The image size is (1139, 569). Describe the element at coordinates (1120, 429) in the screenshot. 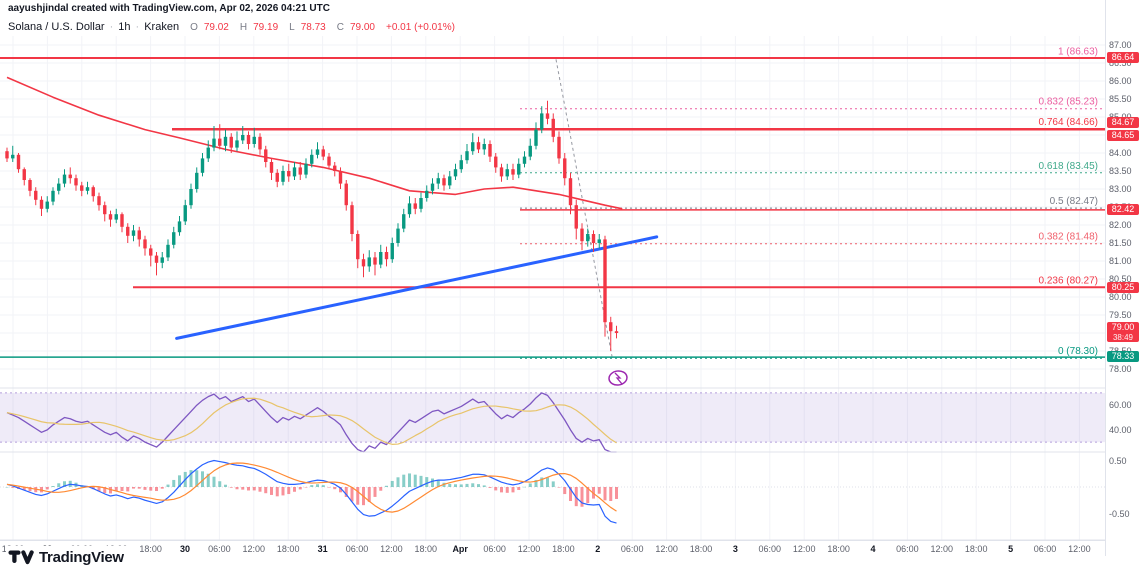

I see `rsi-tick: 40.00` at that location.